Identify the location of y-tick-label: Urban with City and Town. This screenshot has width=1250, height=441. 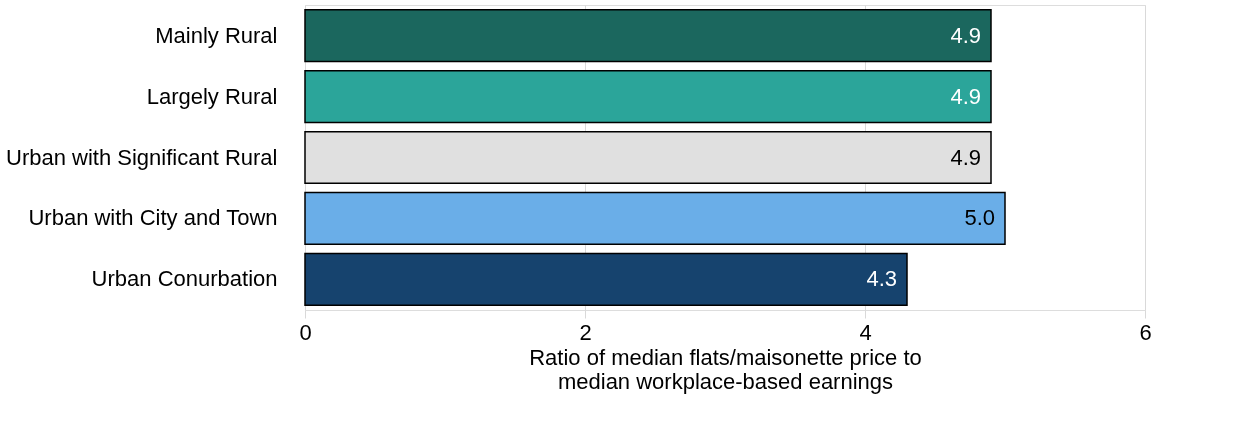
(153, 218).